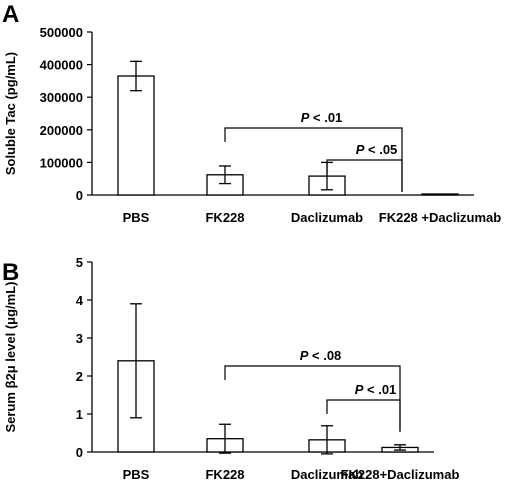 The width and height of the screenshot is (520, 490). What do you see at coordinates (10, 272) in the screenshot?
I see `panel-label: B` at bounding box center [10, 272].